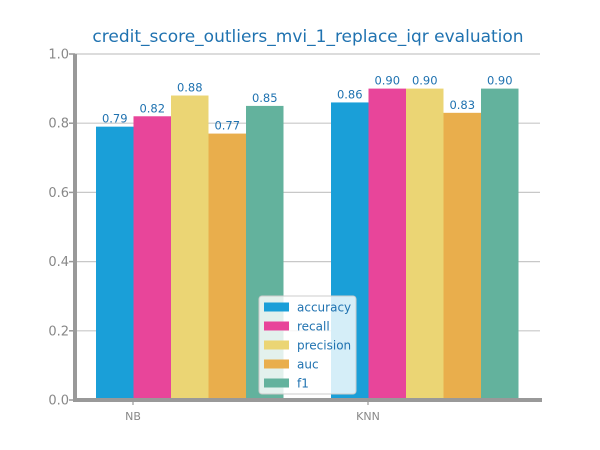 The width and height of the screenshot is (600, 450). I want to click on legend-label-recall: recall, so click(313, 327).